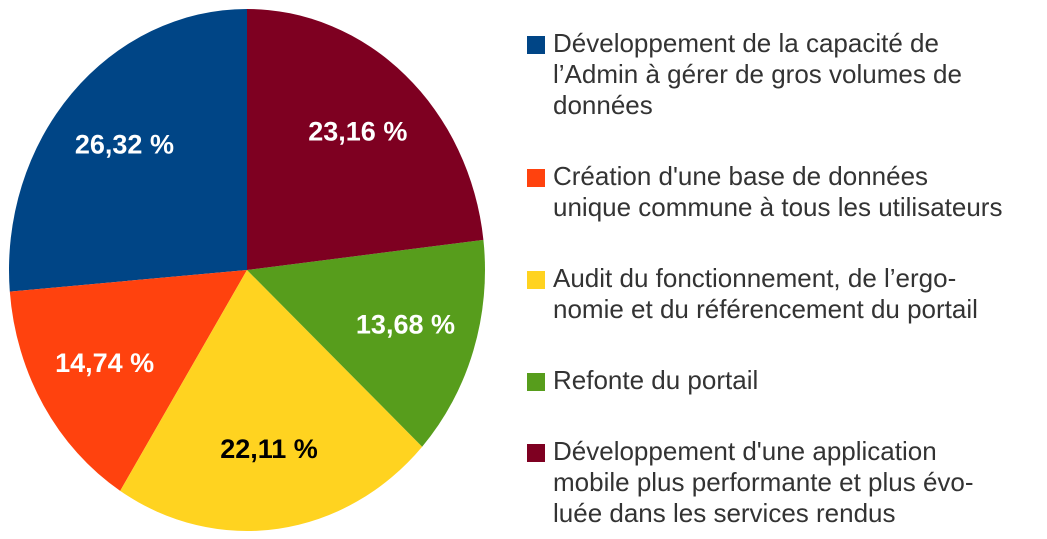  What do you see at coordinates (357, 132) in the screenshot?
I see `data-label: 23,16 %` at bounding box center [357, 132].